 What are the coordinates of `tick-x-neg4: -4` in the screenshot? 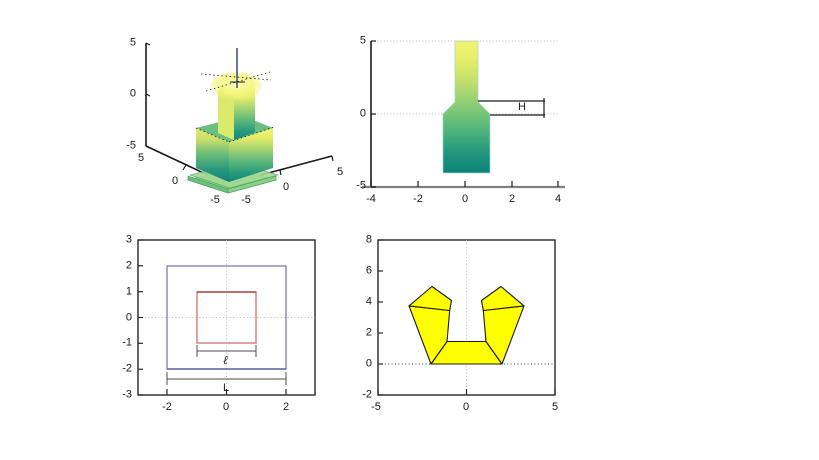 It's located at (371, 199).